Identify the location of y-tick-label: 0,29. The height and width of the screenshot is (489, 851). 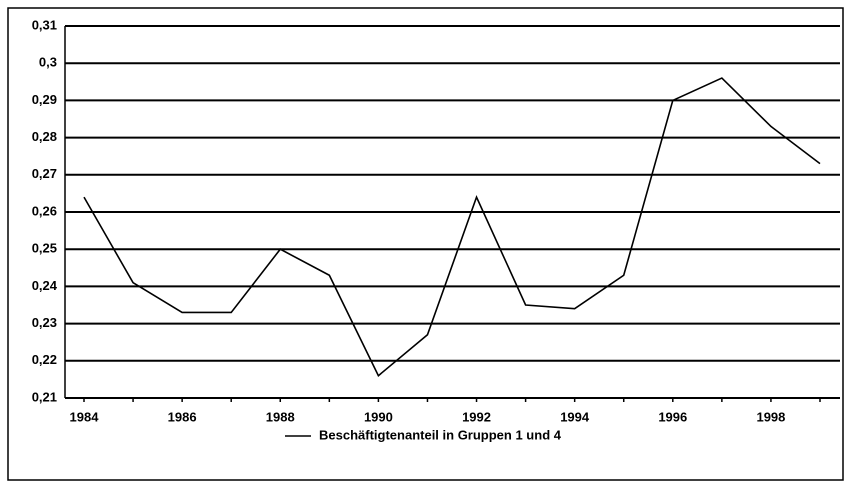
(44, 99).